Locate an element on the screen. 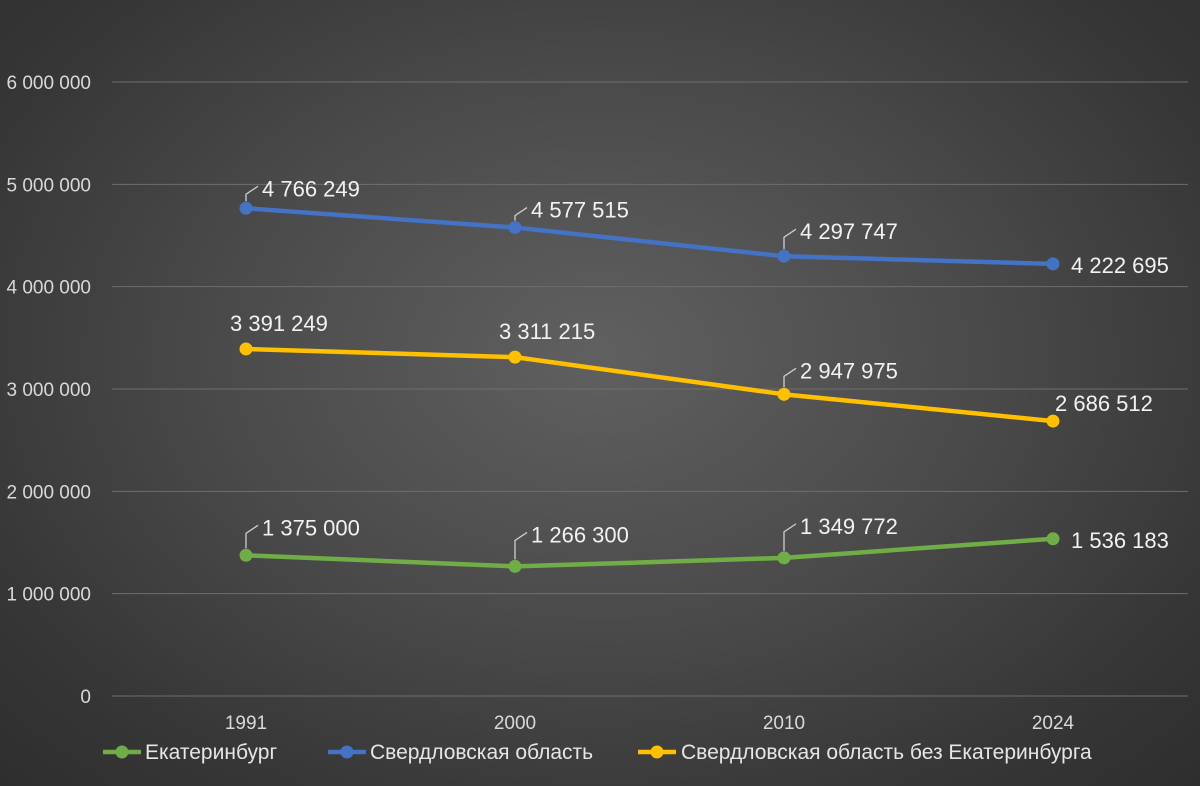 This screenshot has width=1200, height=786. data-label: 2 947 975 is located at coordinates (849, 370).